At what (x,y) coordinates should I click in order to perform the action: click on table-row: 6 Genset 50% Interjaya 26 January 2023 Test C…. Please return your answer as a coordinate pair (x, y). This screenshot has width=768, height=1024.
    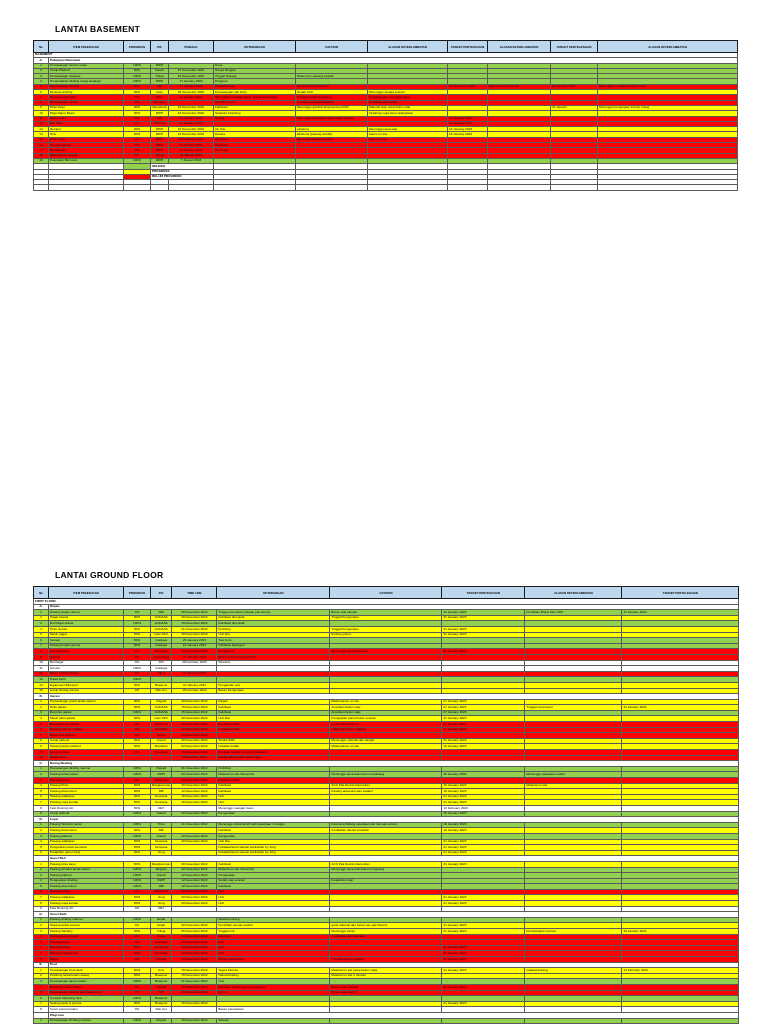
    Looking at the image, I should click on (386, 640).